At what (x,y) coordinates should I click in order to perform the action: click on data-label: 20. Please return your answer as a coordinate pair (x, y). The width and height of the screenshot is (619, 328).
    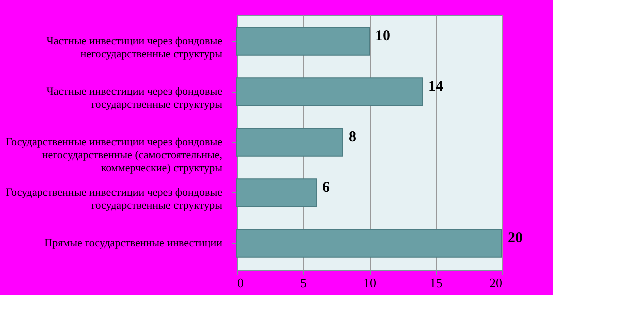
    Looking at the image, I should click on (515, 238).